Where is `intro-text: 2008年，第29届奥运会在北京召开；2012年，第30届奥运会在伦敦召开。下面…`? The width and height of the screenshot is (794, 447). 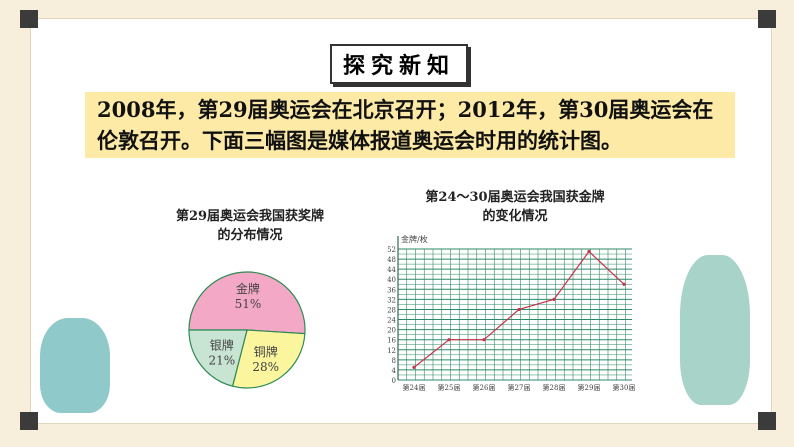
intro-text: 2008年，第29届奥运会在北京召开；2012年，第30届奥运会在伦敦召开。下面… is located at coordinates (410, 125).